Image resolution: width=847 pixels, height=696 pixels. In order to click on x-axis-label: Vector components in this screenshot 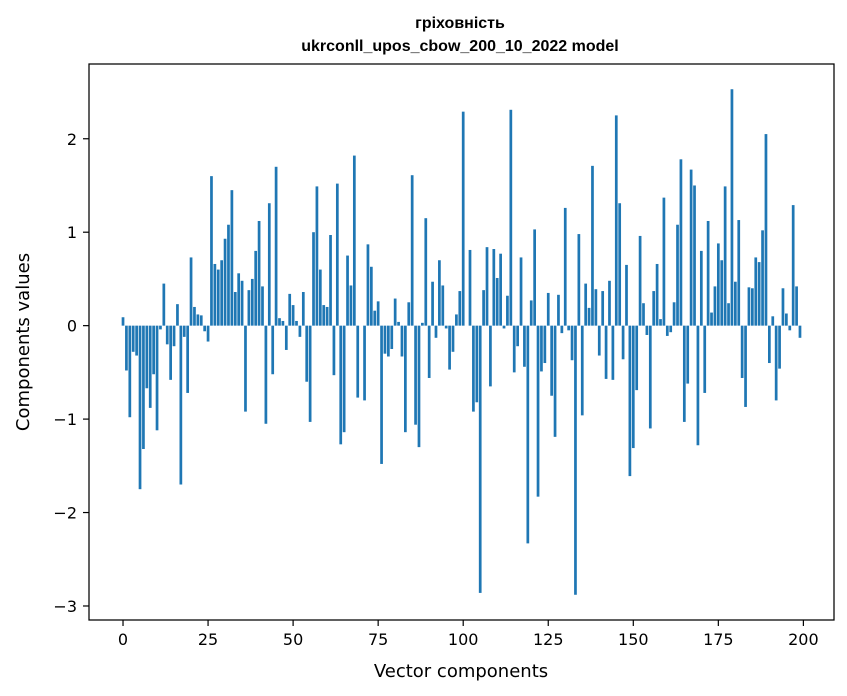, I will do `click(461, 671)`.